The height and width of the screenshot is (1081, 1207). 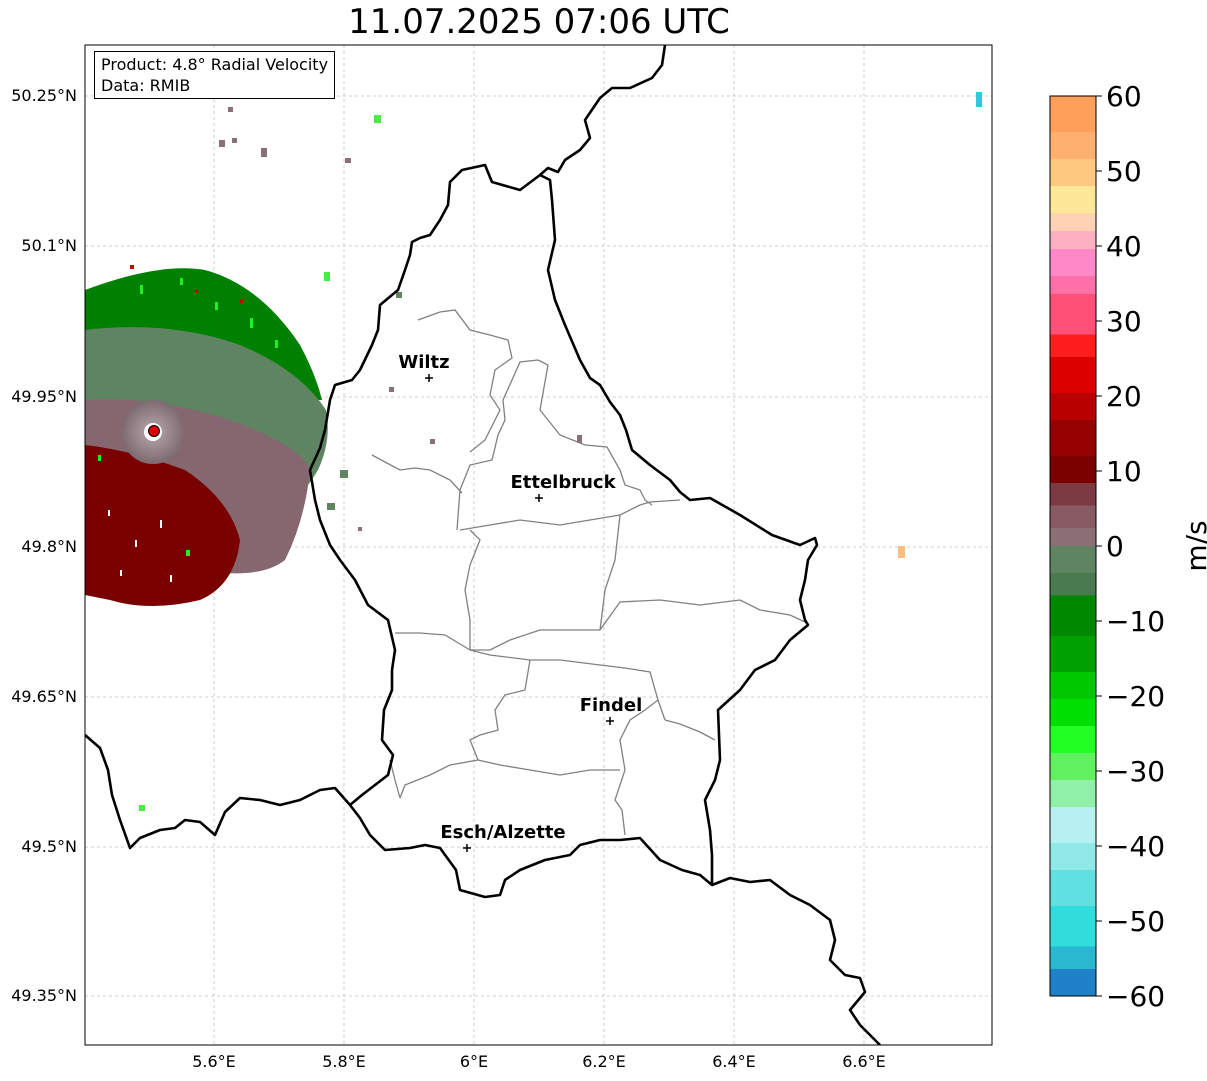 I want to click on velocity-colorbar: 60 50 40 30 20 10 0 −10 −20 −30 −40 −50 −60 m/s, so click(x=1128, y=546).